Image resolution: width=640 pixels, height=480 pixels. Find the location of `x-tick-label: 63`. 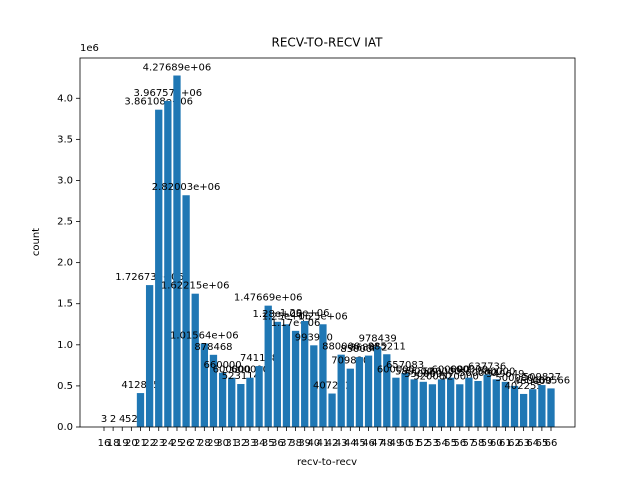

x-tick-label: 63 is located at coordinates (523, 443).